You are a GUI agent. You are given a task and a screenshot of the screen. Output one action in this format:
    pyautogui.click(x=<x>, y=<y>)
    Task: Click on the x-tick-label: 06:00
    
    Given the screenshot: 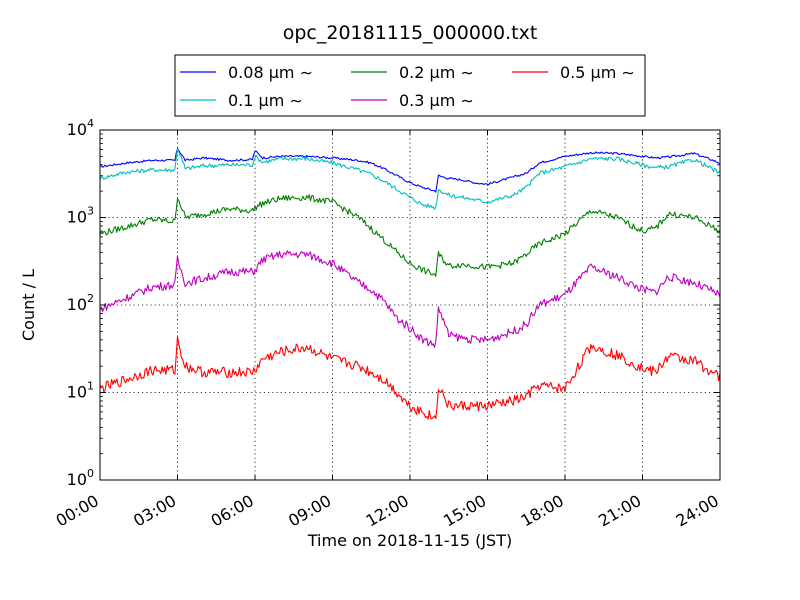 What is the action you would take?
    pyautogui.click(x=232, y=511)
    